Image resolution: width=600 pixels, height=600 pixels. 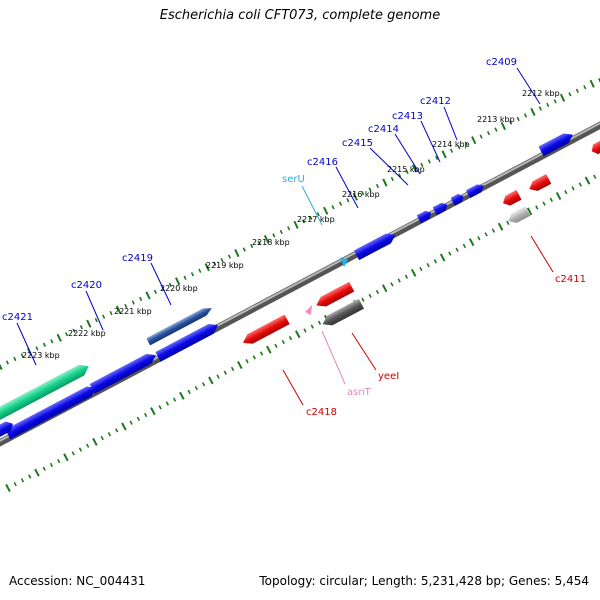 I want to click on gene-label-c2416: c2416, so click(x=322, y=162).